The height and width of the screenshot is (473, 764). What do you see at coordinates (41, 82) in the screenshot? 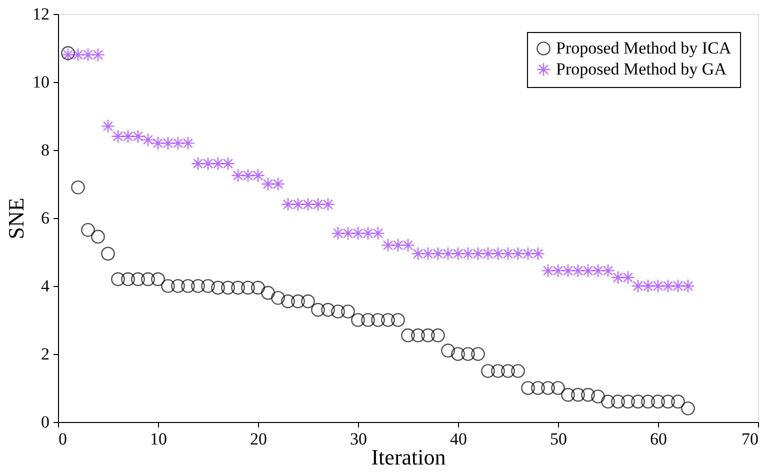
I see `y-tick-label: 10` at bounding box center [41, 82].